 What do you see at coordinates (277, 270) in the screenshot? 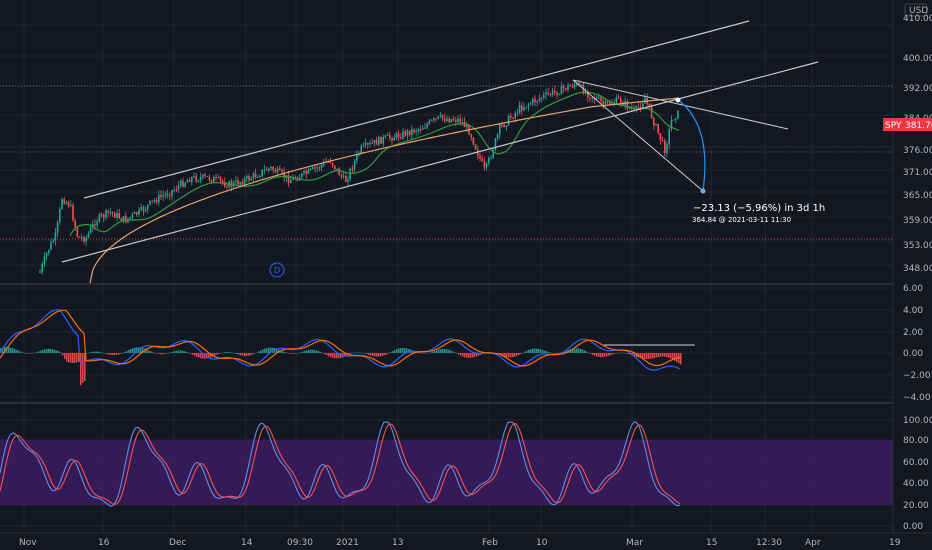
I see `session-marker-icon` at bounding box center [277, 270].